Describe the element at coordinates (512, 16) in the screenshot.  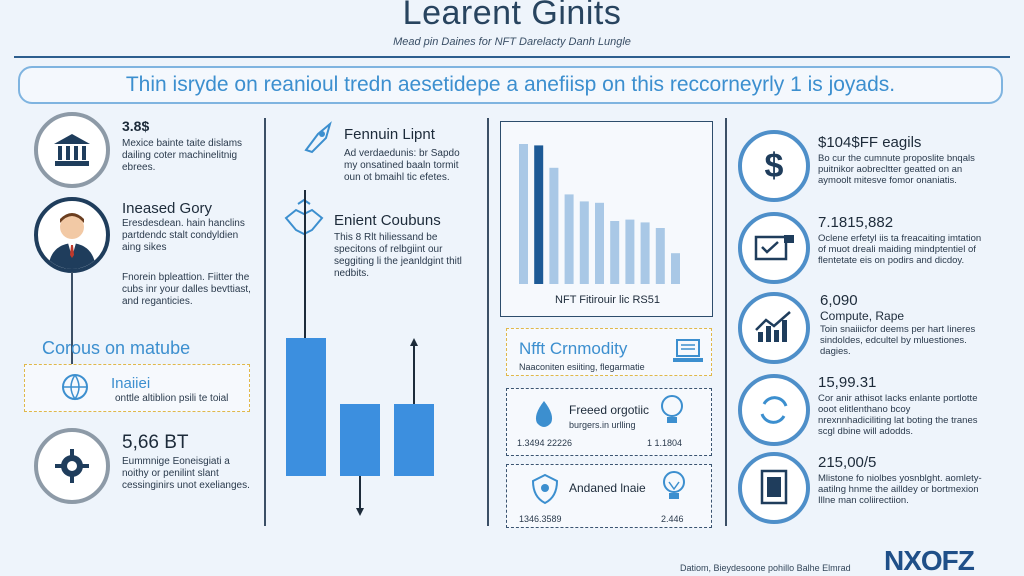
I see `page-title: Learent Ginits` at that location.